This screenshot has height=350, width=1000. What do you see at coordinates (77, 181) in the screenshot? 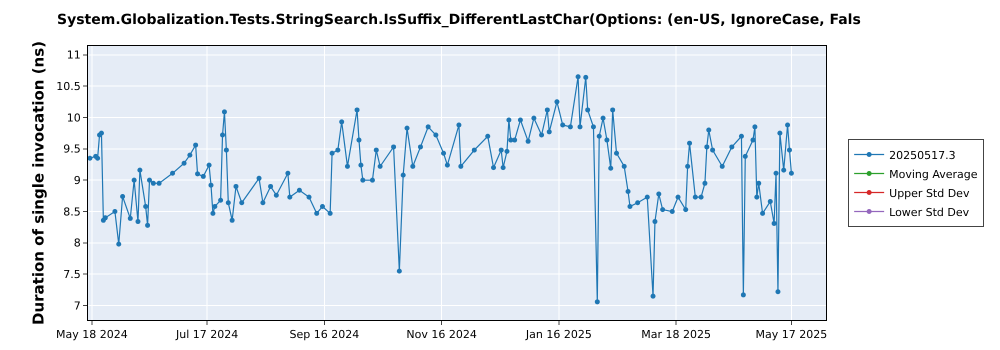
I see `y-tick-label: 9` at bounding box center [77, 181].